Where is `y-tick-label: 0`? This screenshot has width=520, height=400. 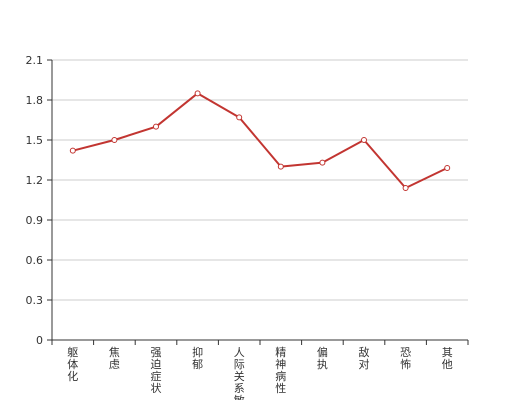
y-tick-label: 0 is located at coordinates (39, 340).